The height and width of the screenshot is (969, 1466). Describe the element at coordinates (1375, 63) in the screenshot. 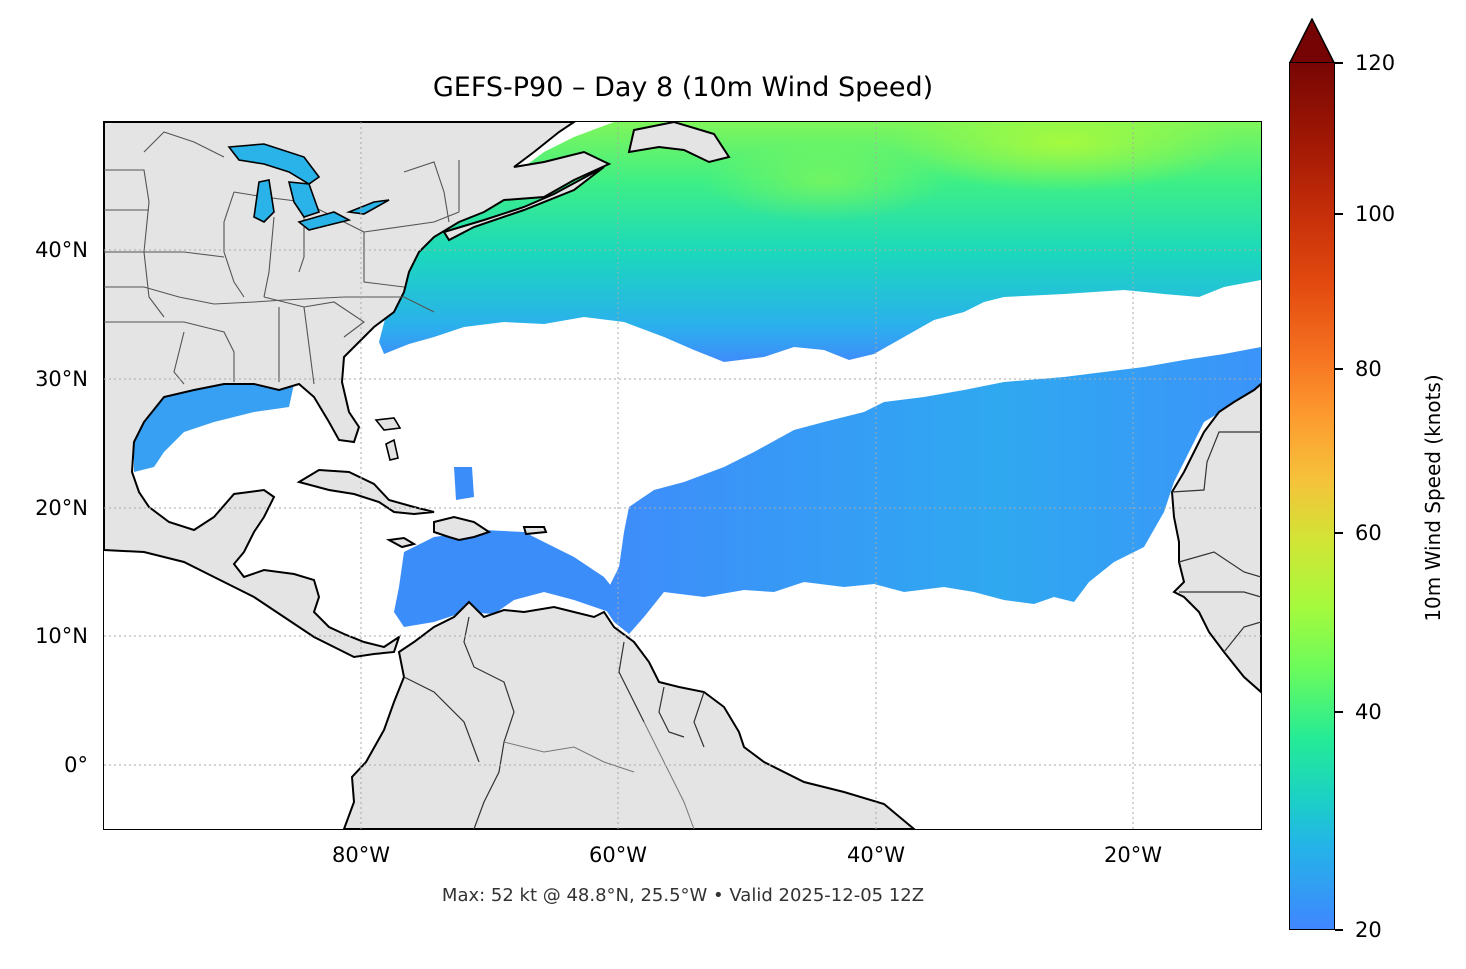

I see `colorbar-label-120: 120` at that location.